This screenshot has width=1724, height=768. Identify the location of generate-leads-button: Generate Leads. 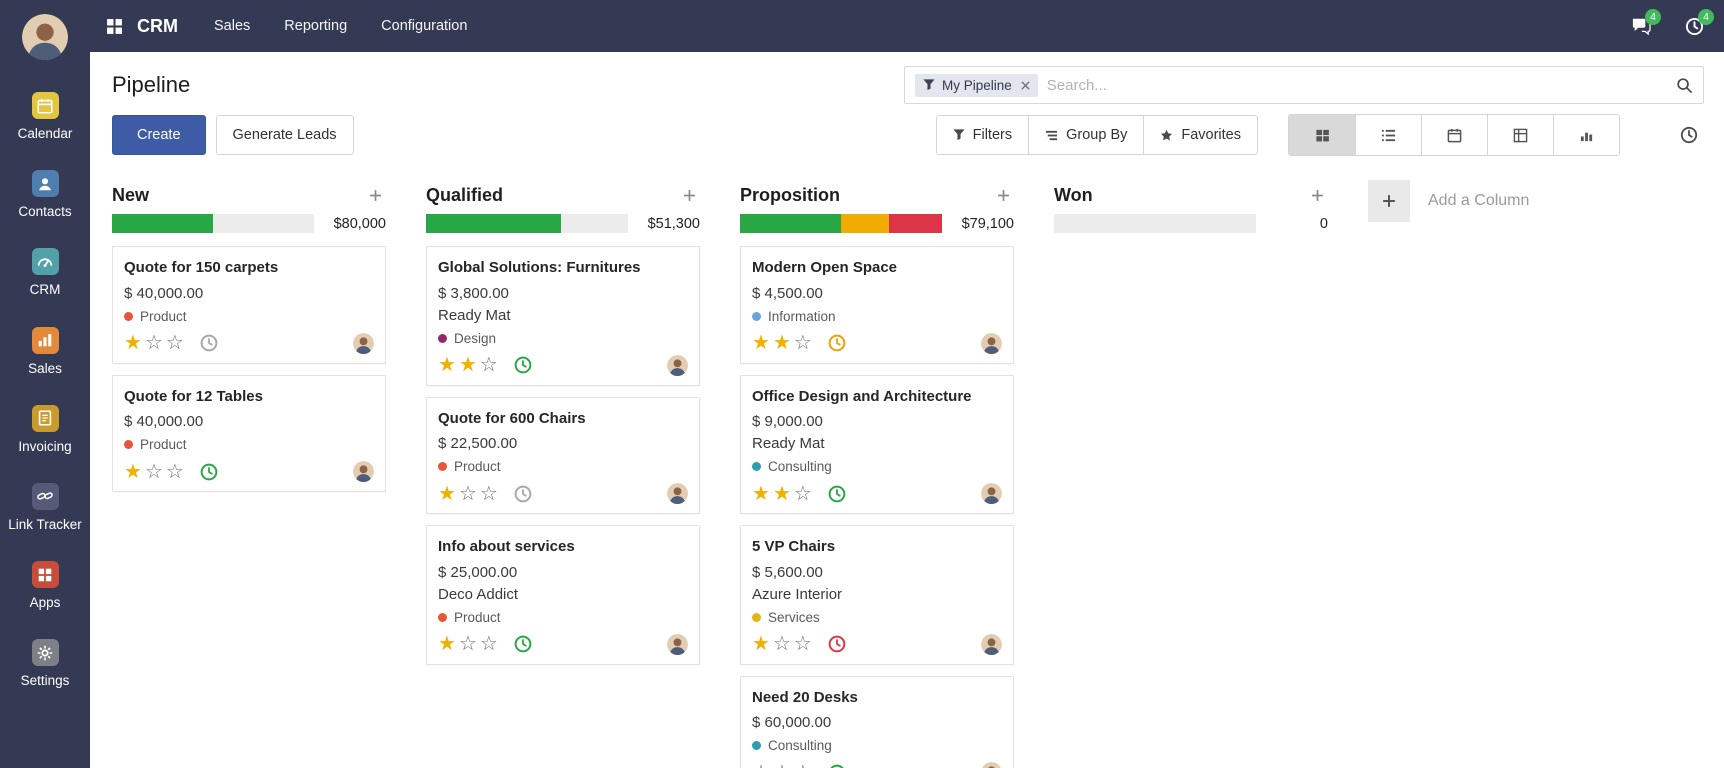
(284, 135).